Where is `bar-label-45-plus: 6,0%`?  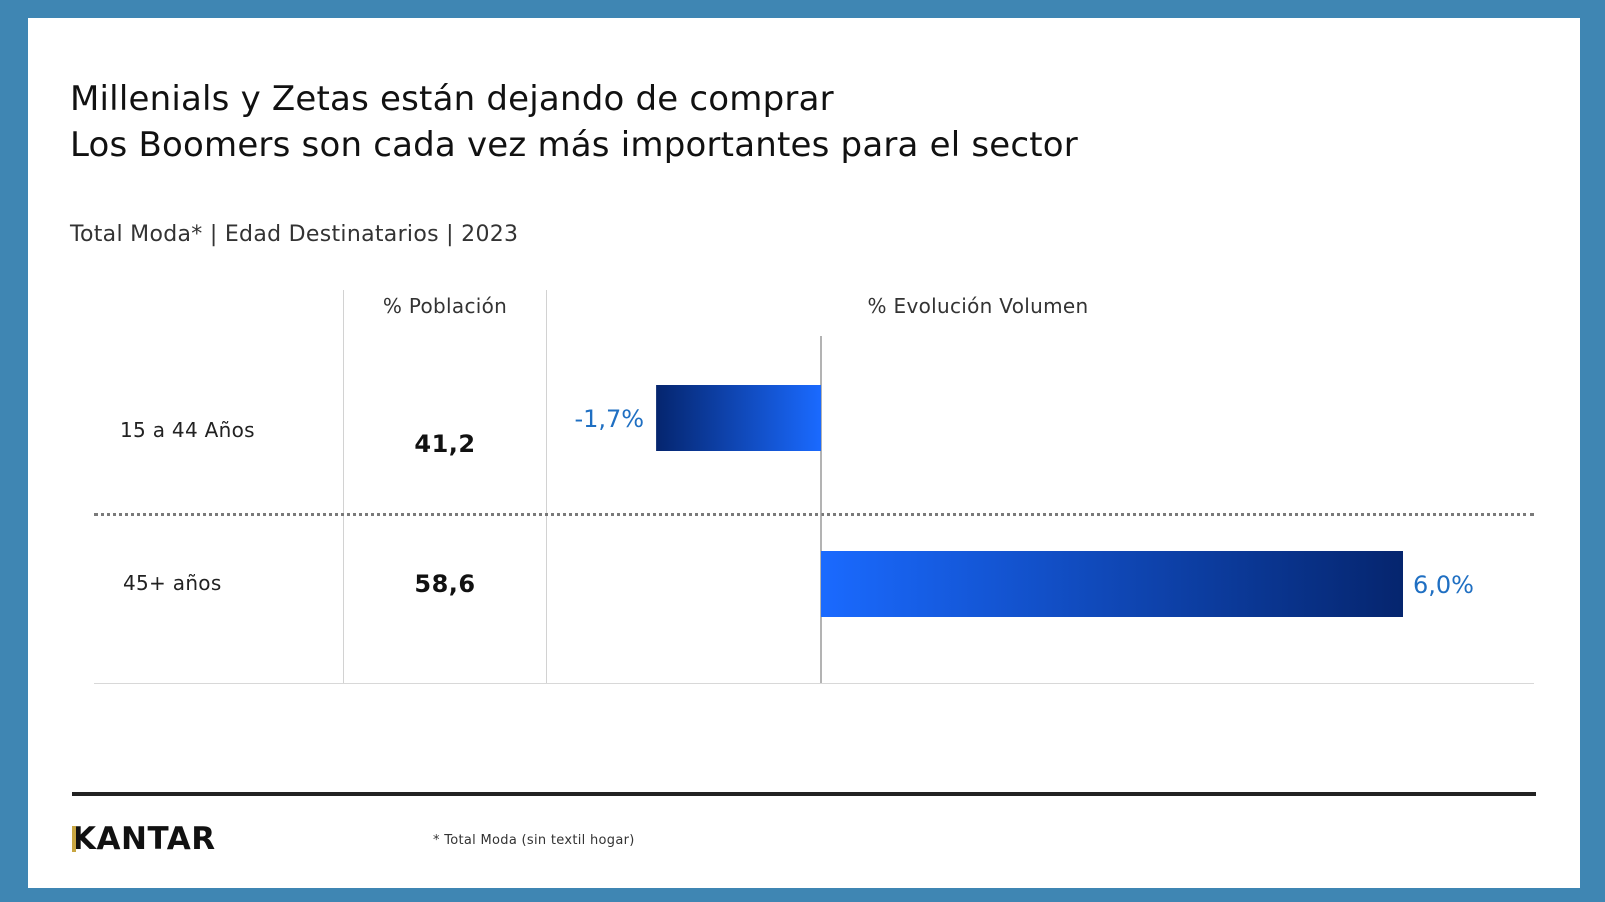 bar-label-45-plus: 6,0% is located at coordinates (1443, 585).